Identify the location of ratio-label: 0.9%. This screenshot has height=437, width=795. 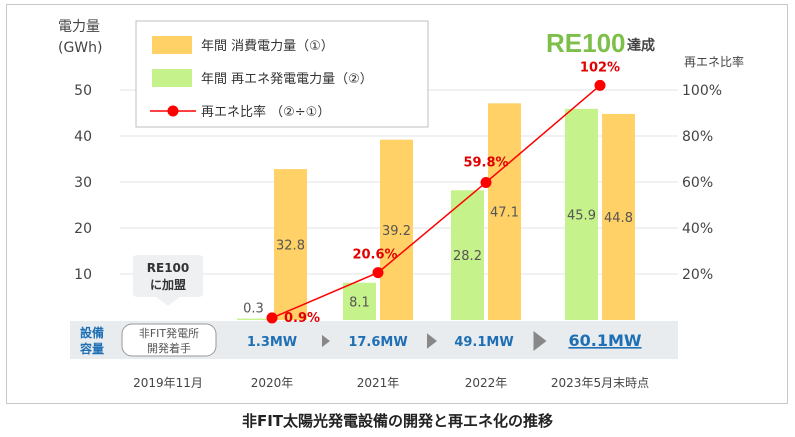
(302, 318).